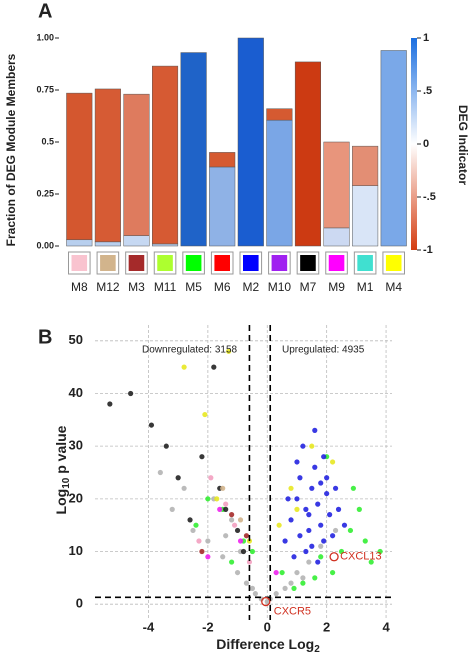  Describe the element at coordinates (11, 149) in the screenshot. I see `y-axis-label: Fraction of DEG Module Members` at that location.